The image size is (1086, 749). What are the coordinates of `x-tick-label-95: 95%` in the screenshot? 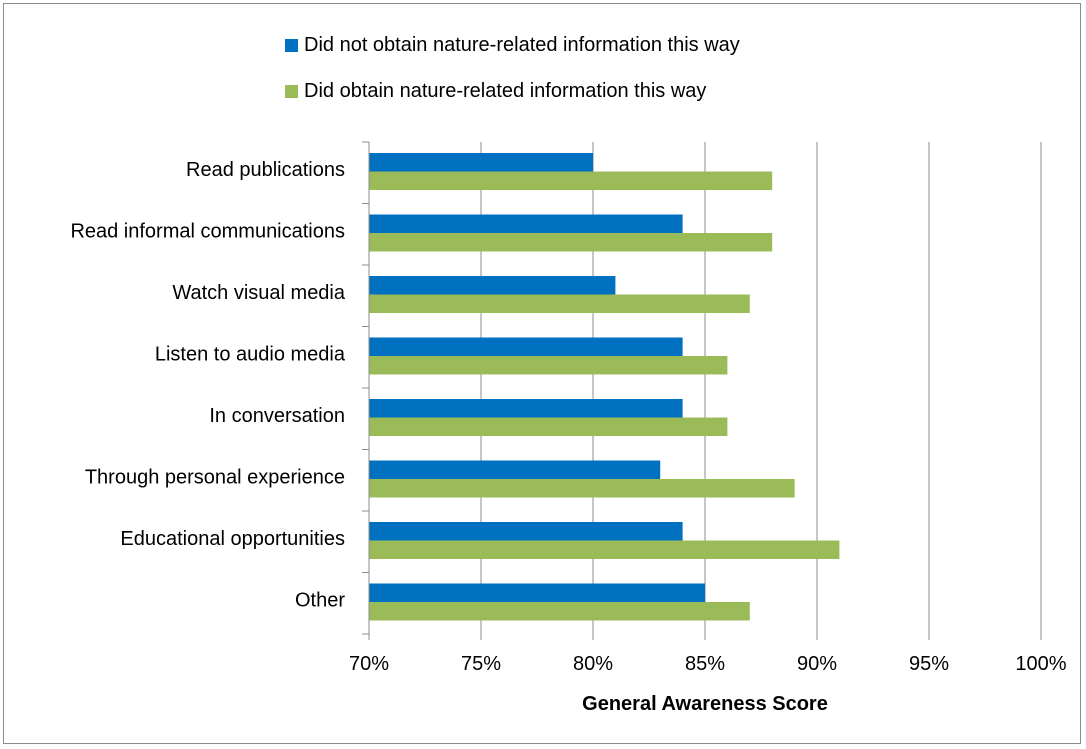 It's located at (929, 664).